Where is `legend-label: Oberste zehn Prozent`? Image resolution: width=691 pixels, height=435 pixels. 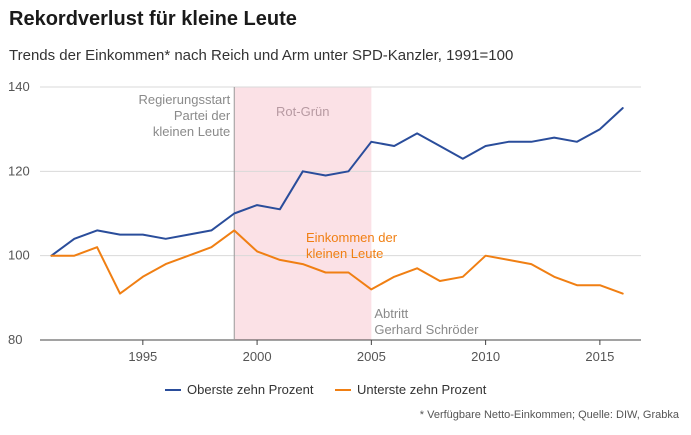
legend-label: Oberste zehn Prozent is located at coordinates (250, 389).